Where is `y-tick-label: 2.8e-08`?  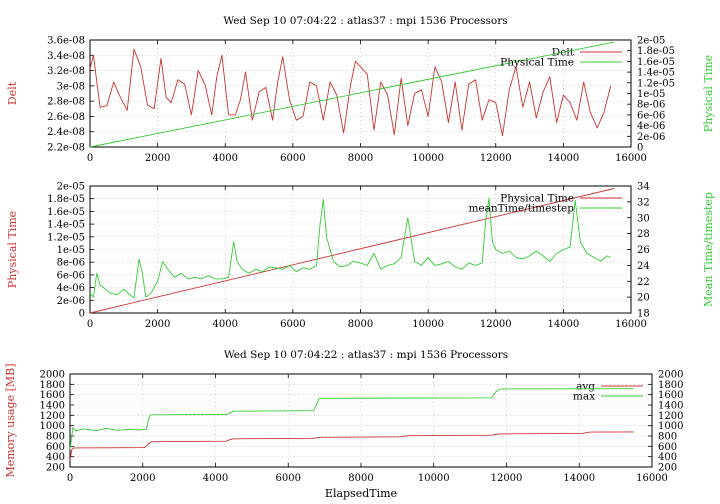
y-tick-label: 2.8e-08 is located at coordinates (66, 102).